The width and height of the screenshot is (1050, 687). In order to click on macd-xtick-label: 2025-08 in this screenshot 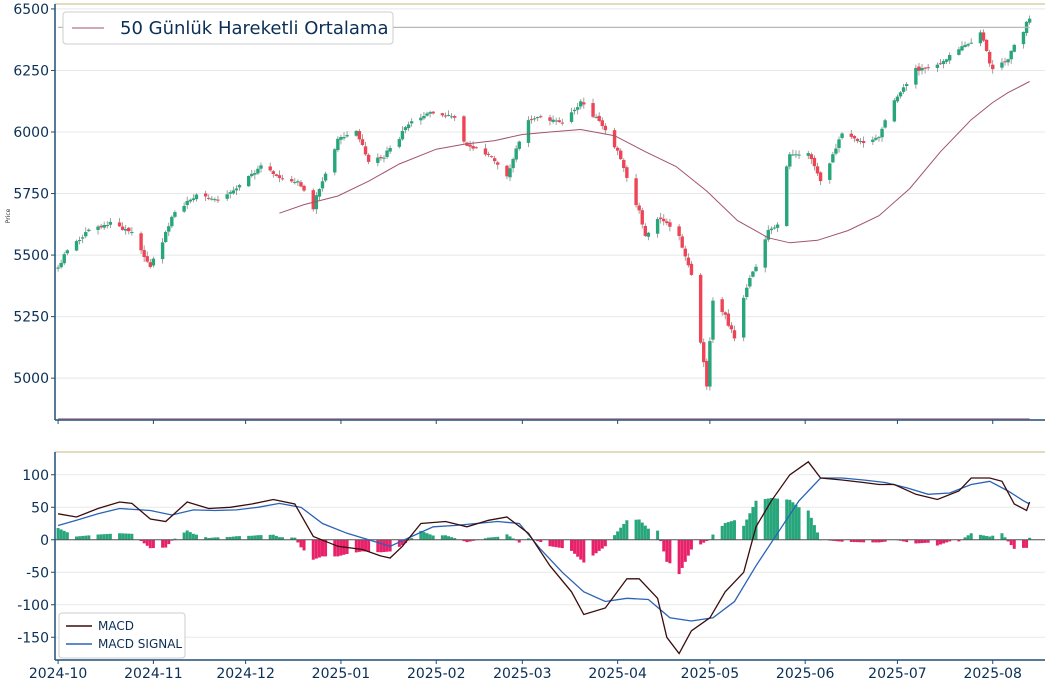, I will do `click(992, 674)`.